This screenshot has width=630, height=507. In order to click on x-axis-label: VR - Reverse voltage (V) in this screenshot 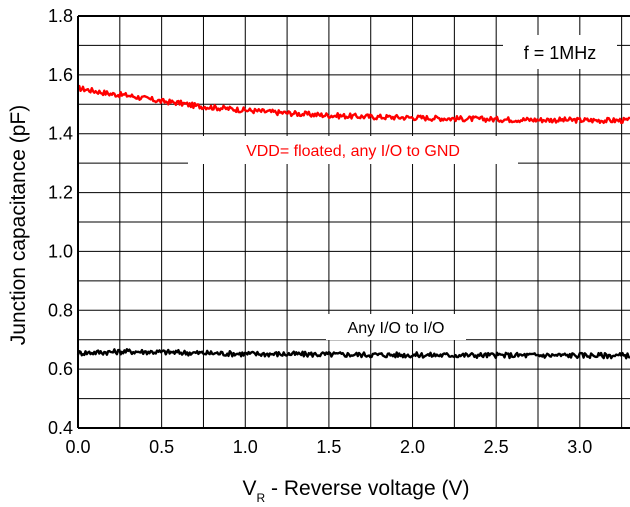, I will do `click(356, 491)`.